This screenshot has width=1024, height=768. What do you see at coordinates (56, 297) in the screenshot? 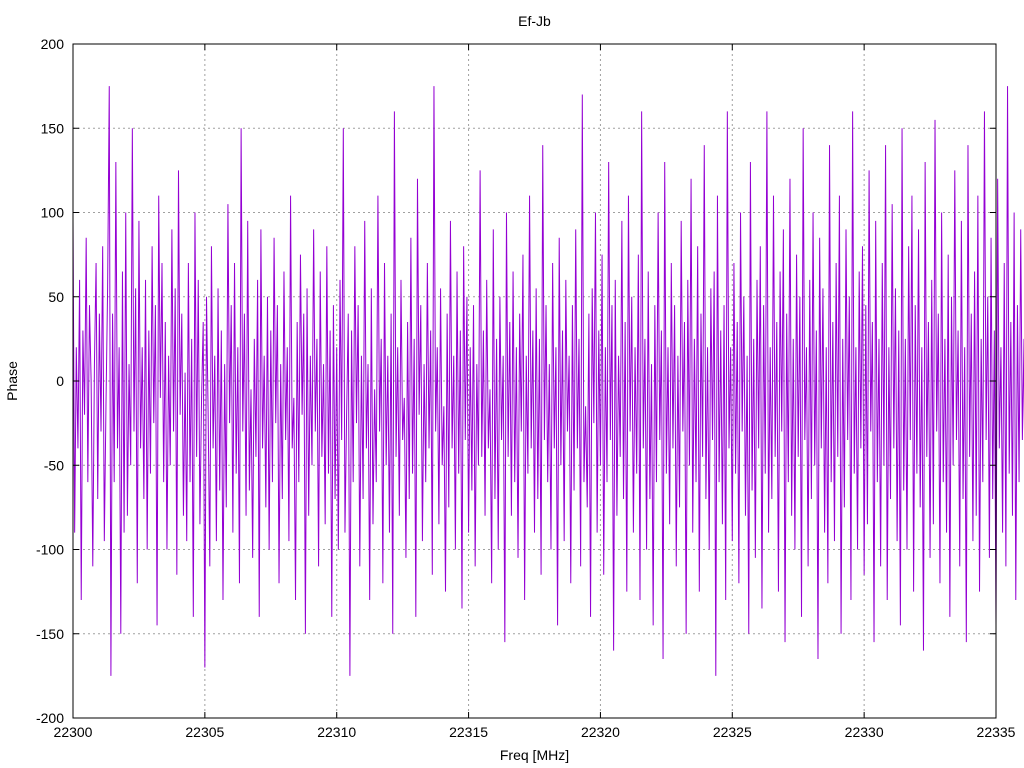
I see `y-tick-label: 50` at bounding box center [56, 297].